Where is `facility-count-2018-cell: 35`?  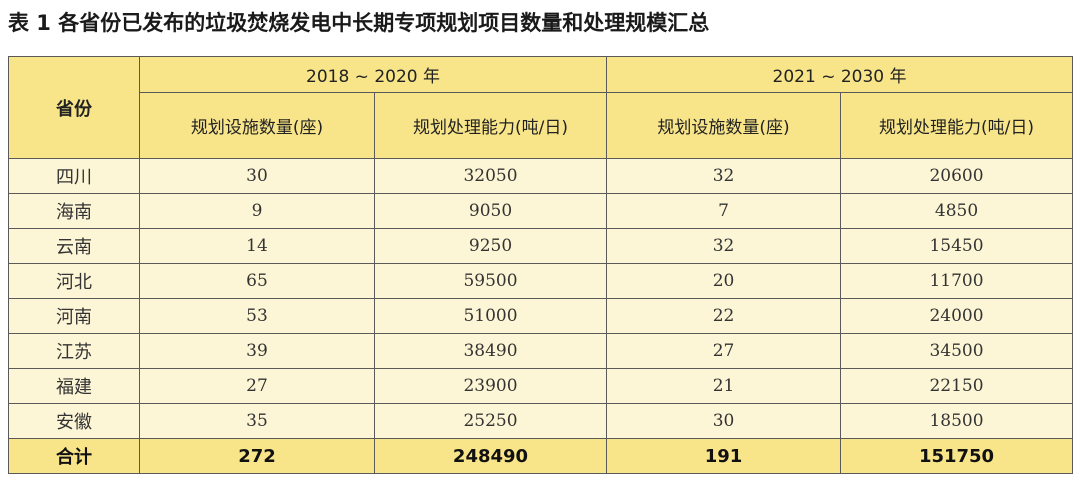 facility-count-2018-cell: 35 is located at coordinates (257, 421).